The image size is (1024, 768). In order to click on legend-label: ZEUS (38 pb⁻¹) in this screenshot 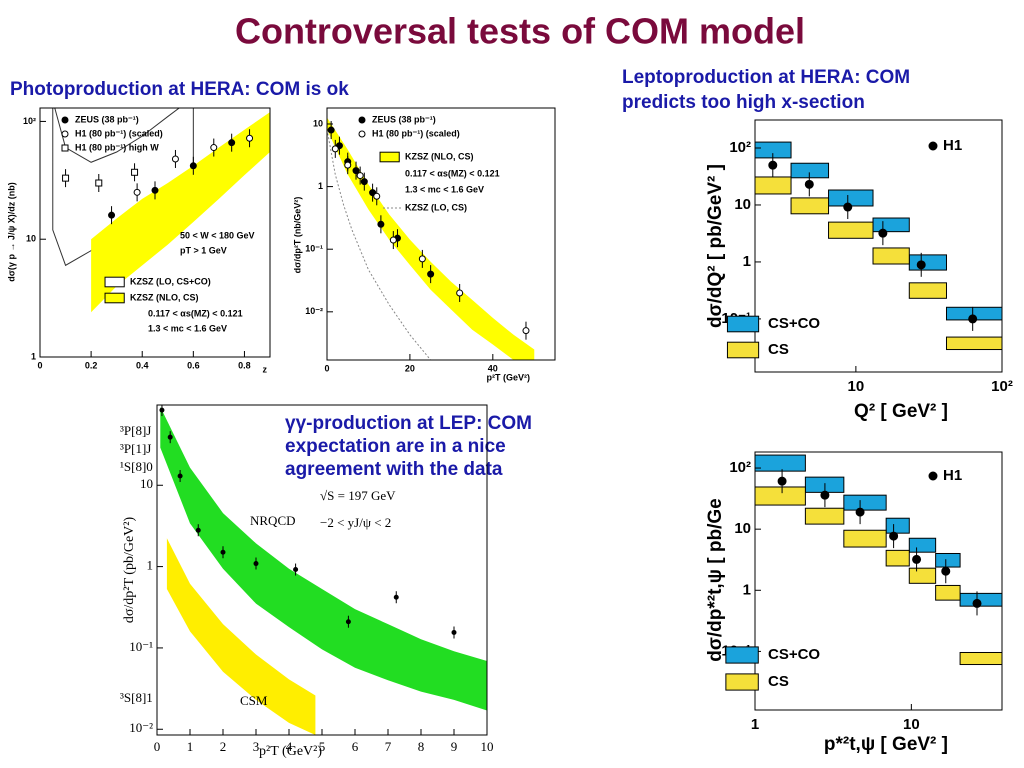, I will do `click(404, 119)`.